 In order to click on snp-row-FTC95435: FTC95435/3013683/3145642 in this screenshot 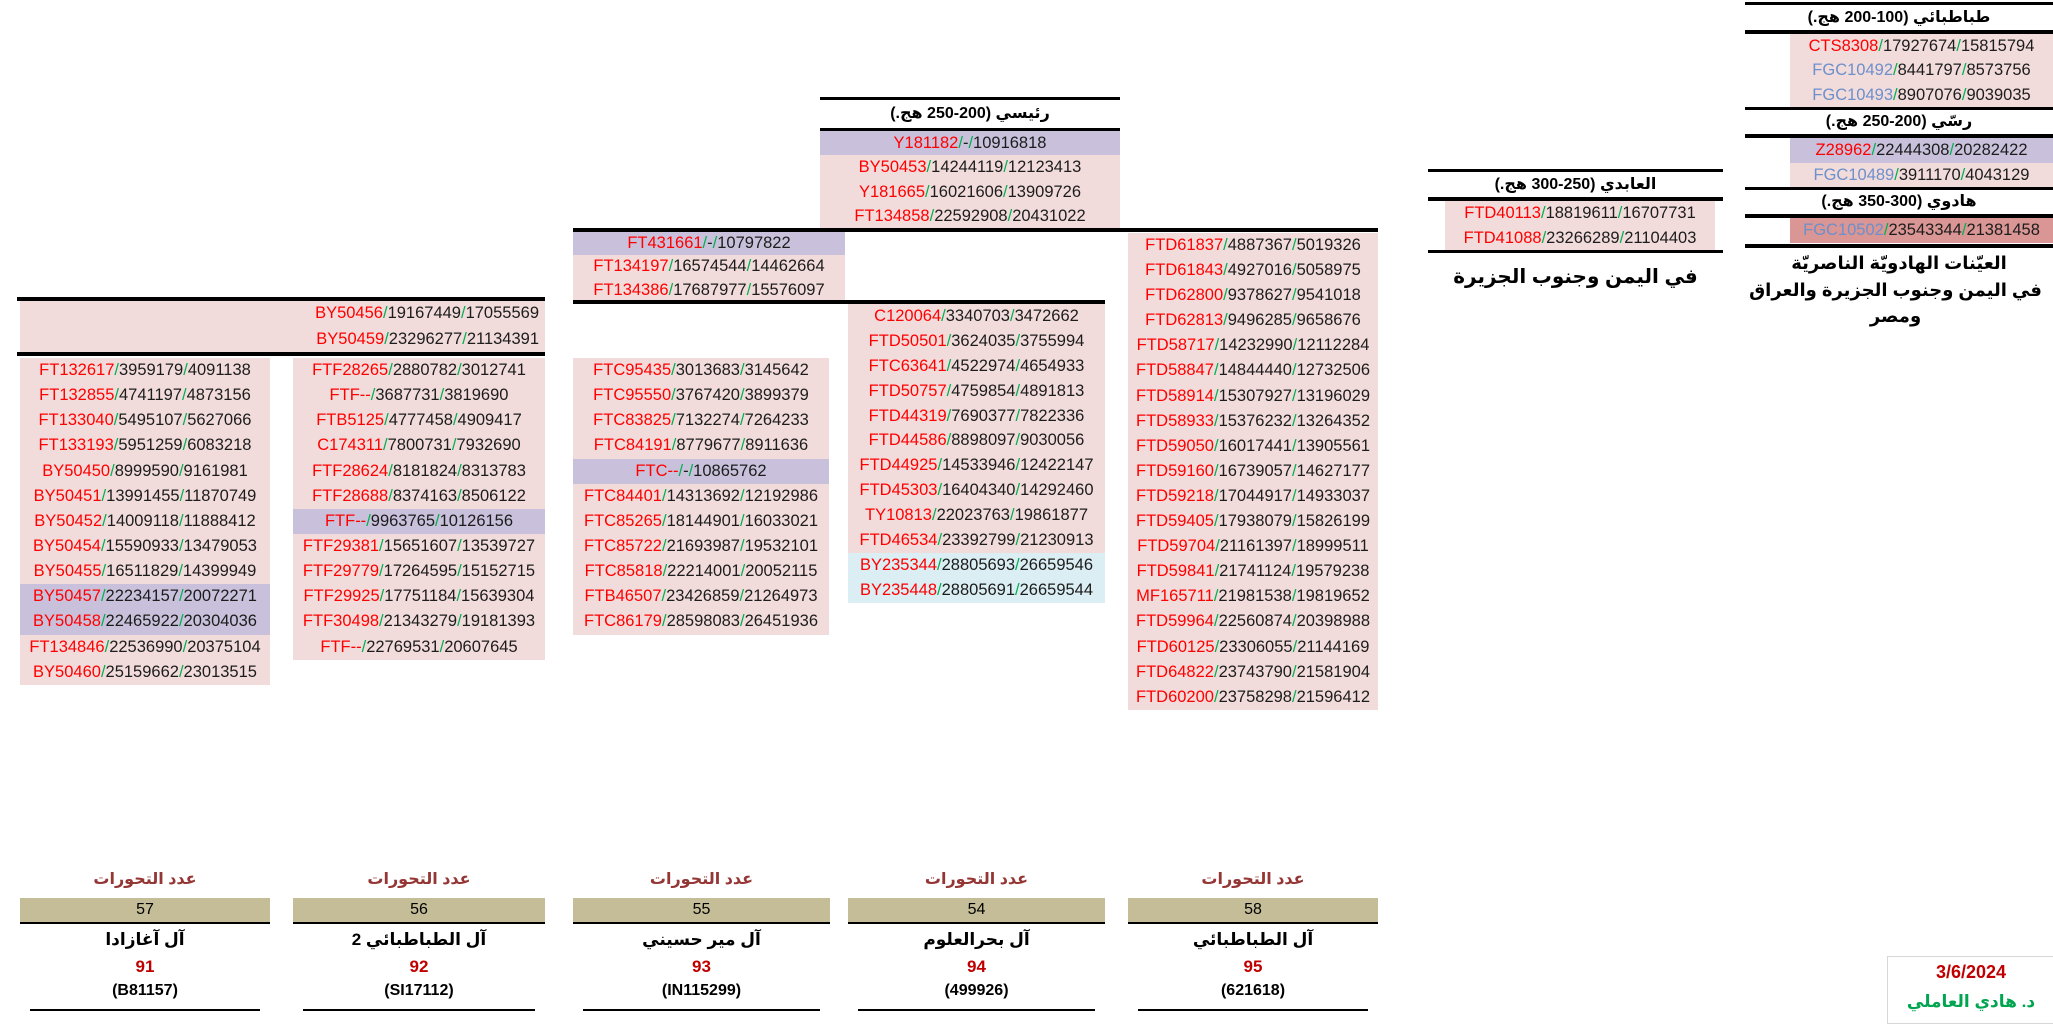, I will do `click(701, 371)`.